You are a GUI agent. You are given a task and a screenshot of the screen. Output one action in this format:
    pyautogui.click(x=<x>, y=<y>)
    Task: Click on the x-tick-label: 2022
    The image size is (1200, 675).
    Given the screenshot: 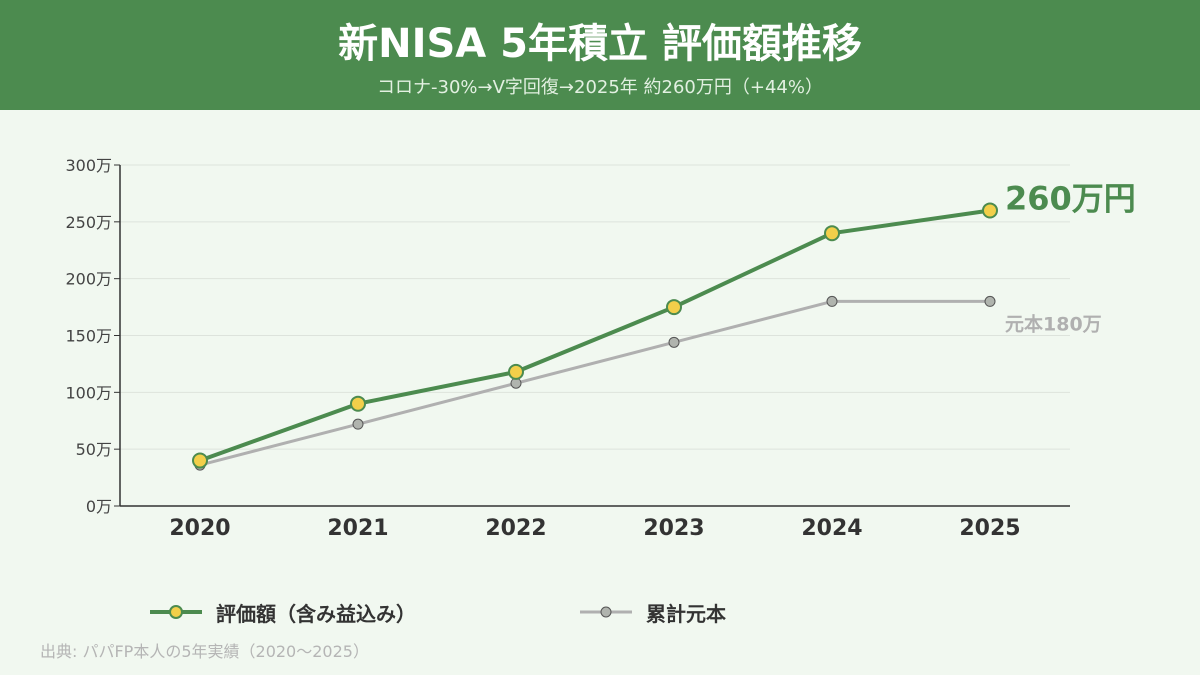 What is the action you would take?
    pyautogui.click(x=515, y=528)
    